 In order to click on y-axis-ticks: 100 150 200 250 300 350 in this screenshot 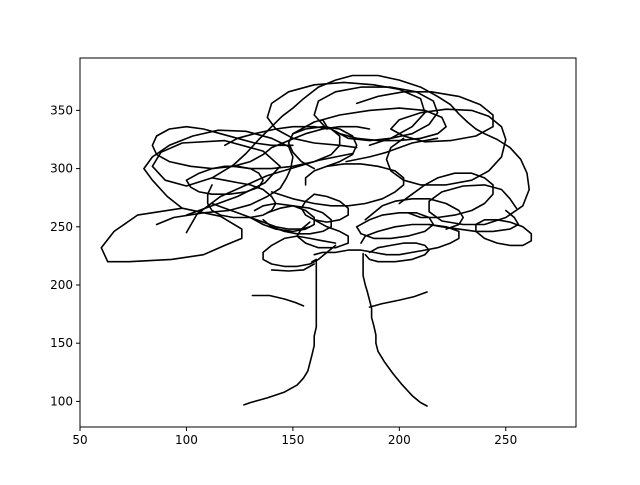, I will do `click(65, 255)`.